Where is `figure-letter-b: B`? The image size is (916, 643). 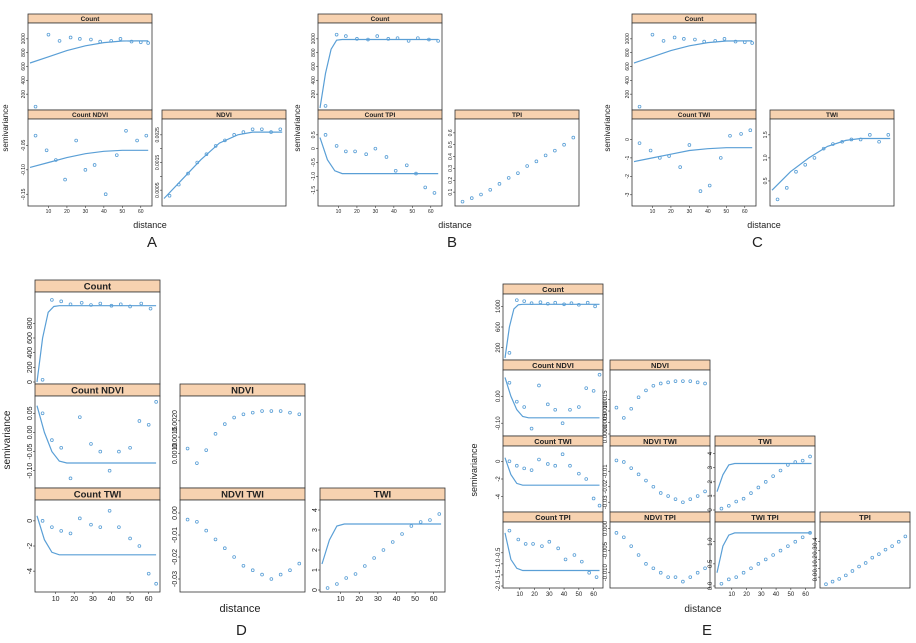 figure-letter-b: B is located at coordinates (452, 242).